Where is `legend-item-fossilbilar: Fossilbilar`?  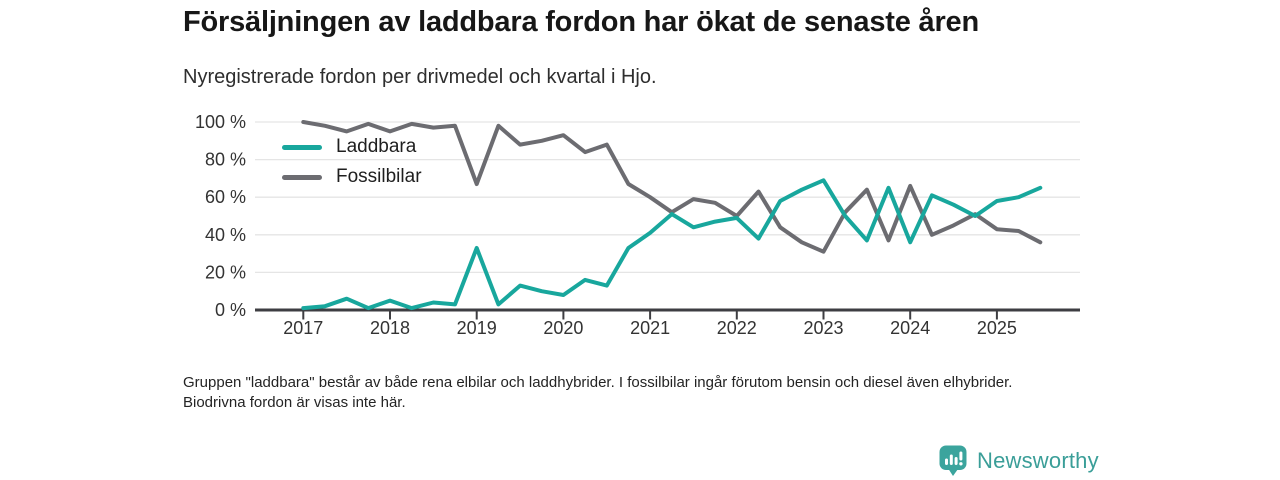 legend-item-fossilbilar: Fossilbilar is located at coordinates (352, 177).